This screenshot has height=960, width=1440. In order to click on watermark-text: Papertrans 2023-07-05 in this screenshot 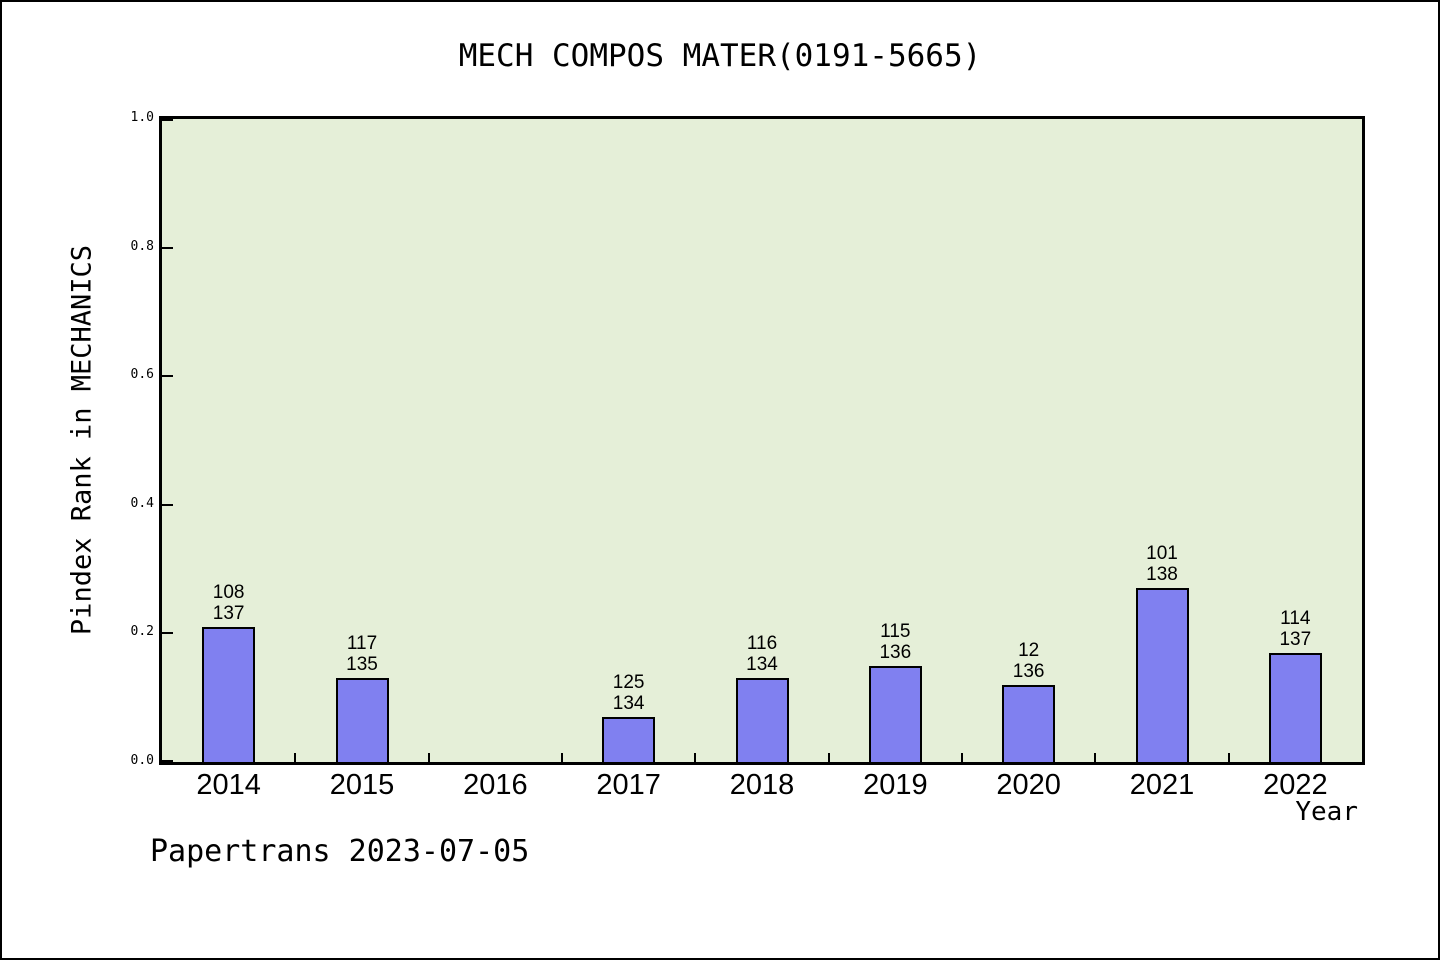, I will do `click(340, 851)`.